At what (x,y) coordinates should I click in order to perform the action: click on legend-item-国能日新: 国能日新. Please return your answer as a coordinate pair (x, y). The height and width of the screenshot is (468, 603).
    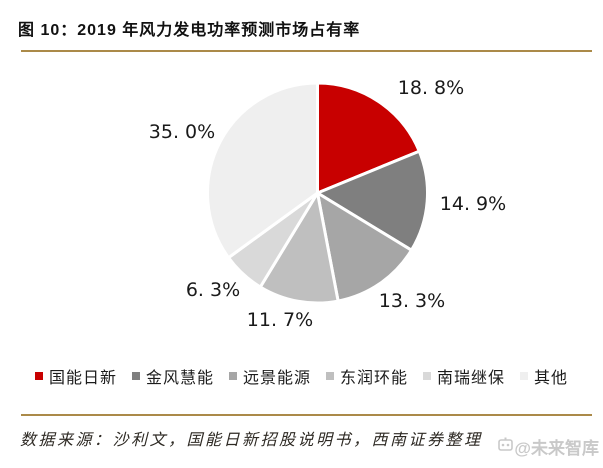
    Looking at the image, I should click on (75, 376).